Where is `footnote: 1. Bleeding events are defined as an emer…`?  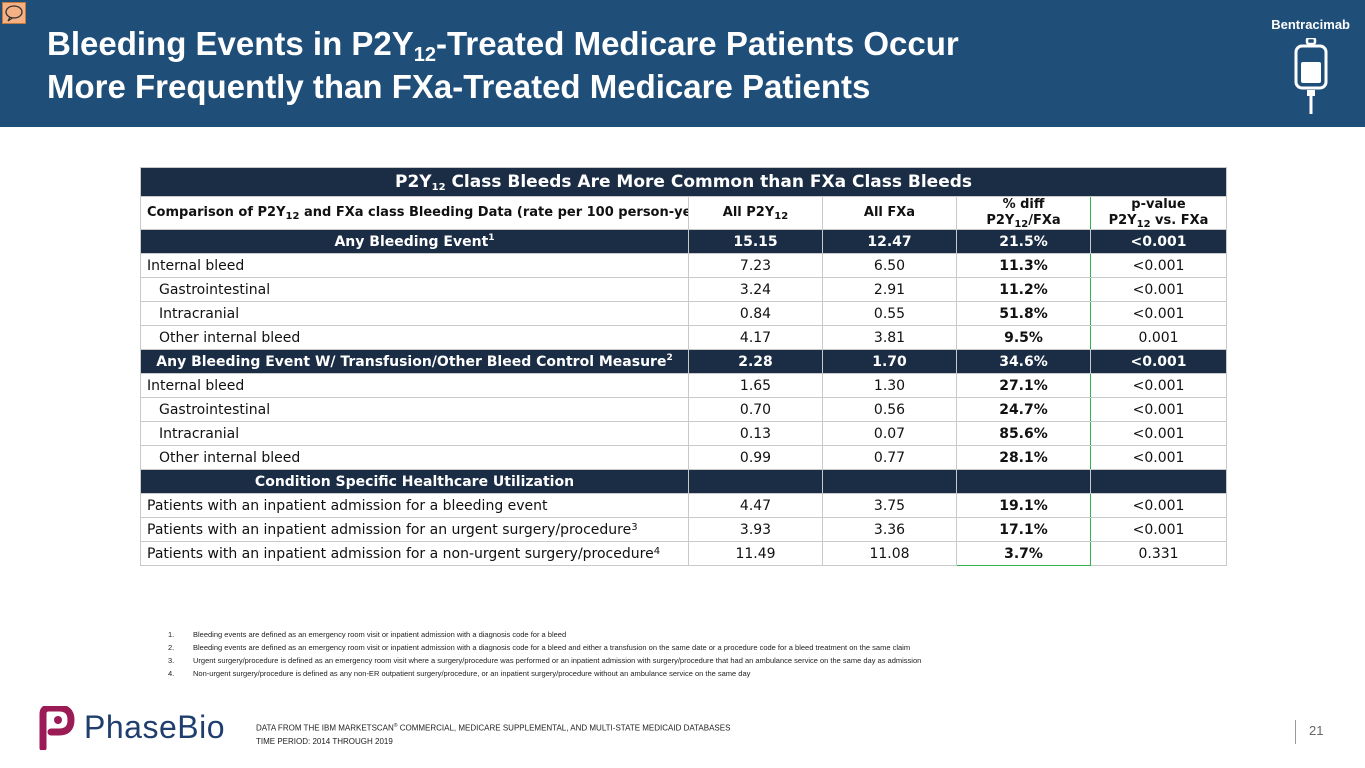 footnote: 1. Bleeding events are defined as an emer… is located at coordinates (367, 634).